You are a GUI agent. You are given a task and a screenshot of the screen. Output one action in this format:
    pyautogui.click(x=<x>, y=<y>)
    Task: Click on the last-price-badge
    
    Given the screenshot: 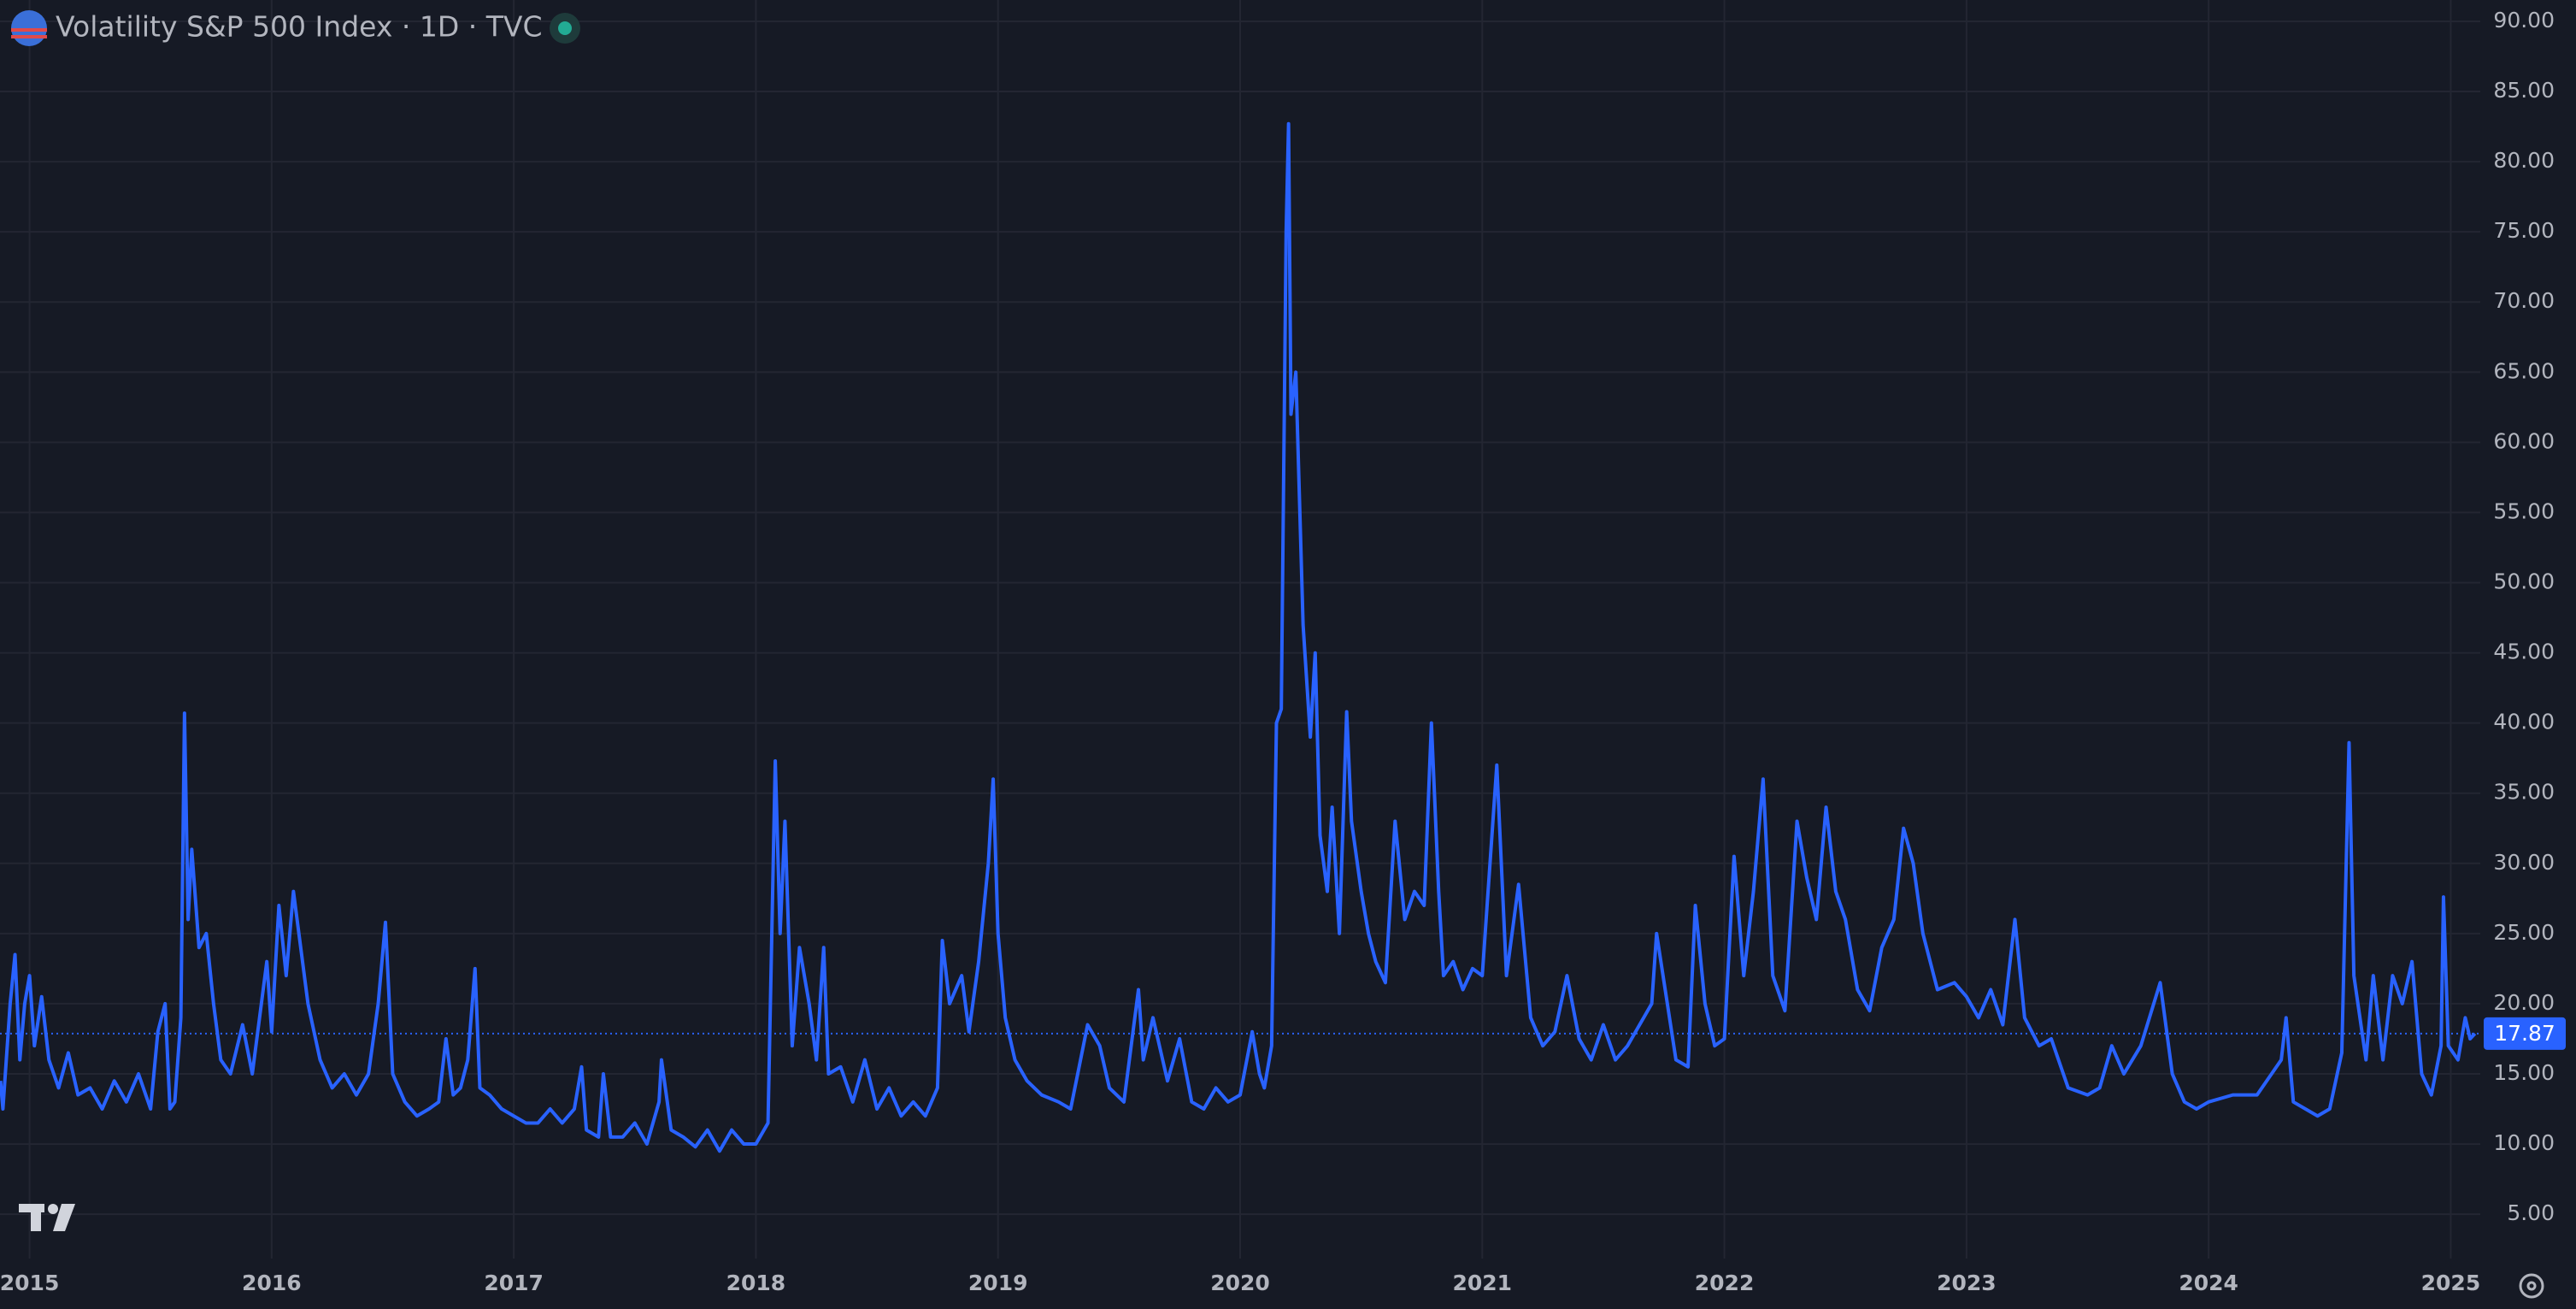 What is the action you would take?
    pyautogui.click(x=2525, y=1034)
    